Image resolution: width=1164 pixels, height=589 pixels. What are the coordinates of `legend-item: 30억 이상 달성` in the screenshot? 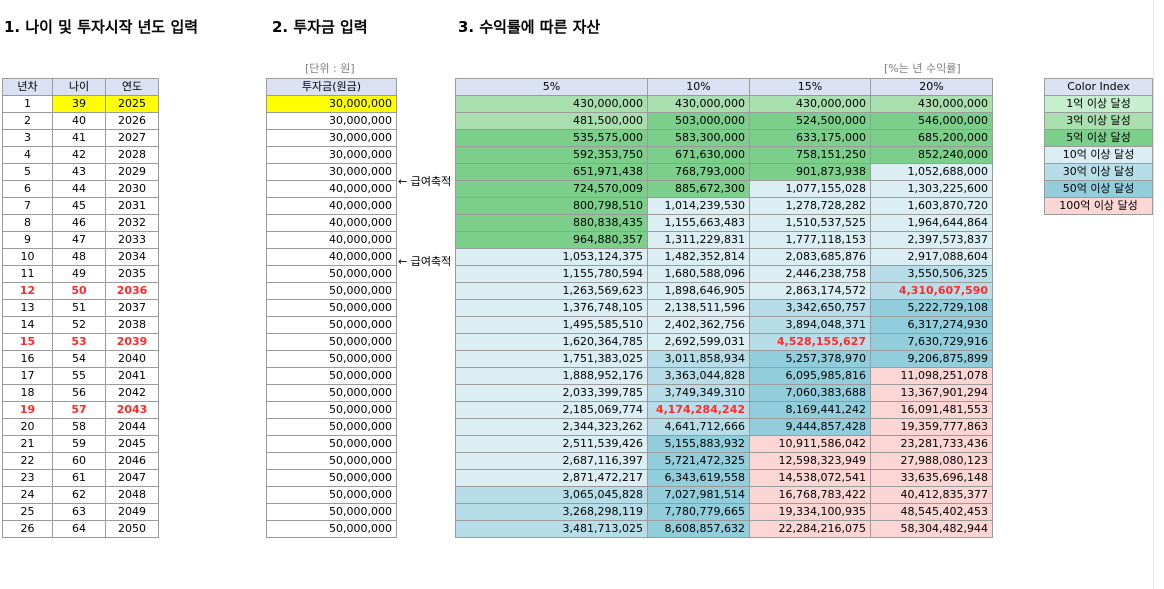 It's located at (1098, 172).